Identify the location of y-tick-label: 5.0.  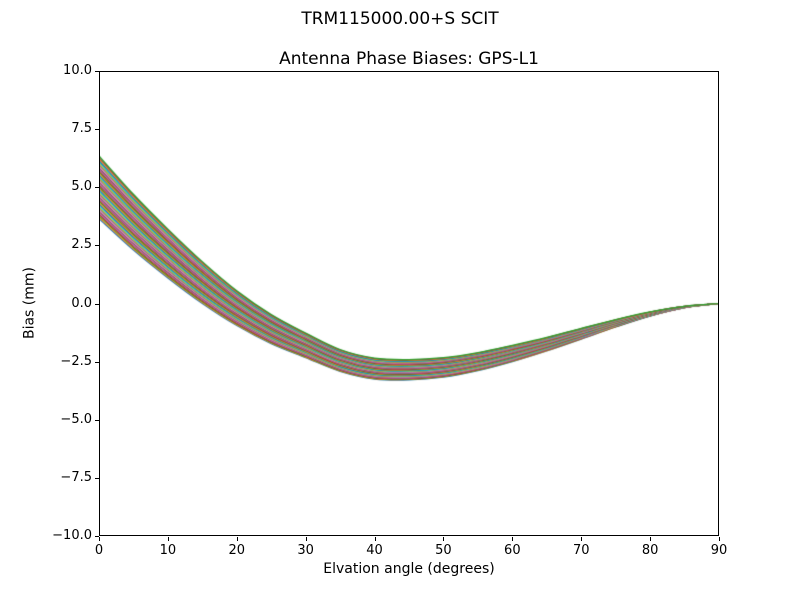
(81, 187).